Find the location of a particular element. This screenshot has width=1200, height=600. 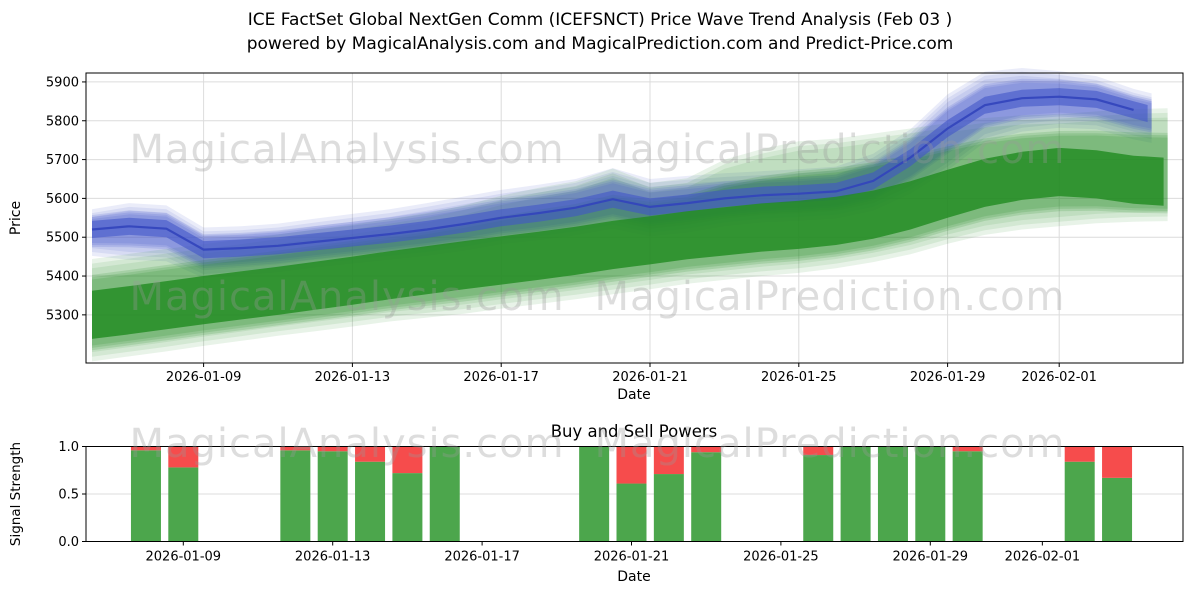

watermark-prediction-top: MagicalPrediction.com is located at coordinates (830, 150).